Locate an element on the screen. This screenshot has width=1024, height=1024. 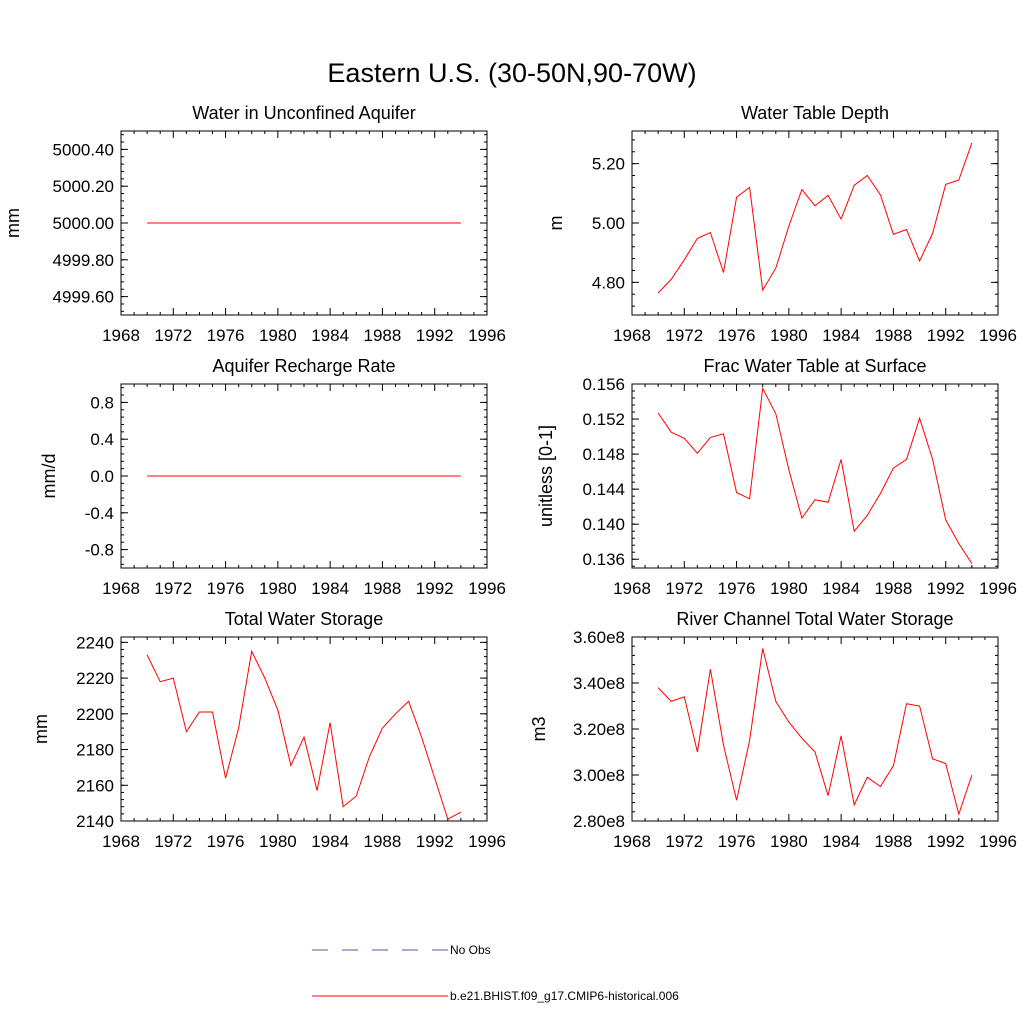
panel-title: Frac Water Table at Surface is located at coordinates (814, 366).